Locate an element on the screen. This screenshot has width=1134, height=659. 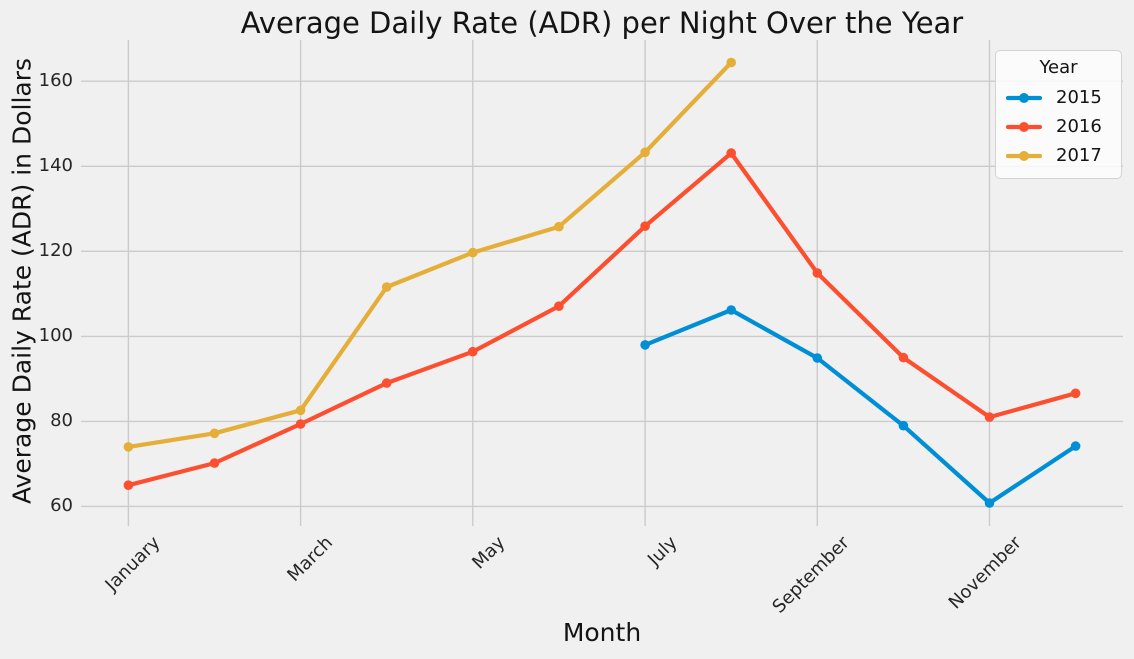
y-tick-label: 100 is located at coordinates (55, 336).